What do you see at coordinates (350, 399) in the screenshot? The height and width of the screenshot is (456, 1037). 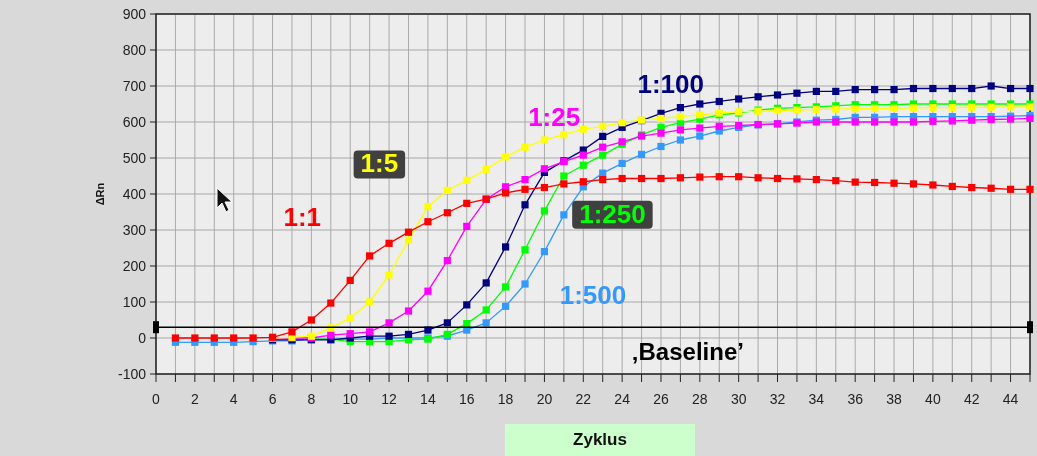 I see `x-tick-label: 10` at bounding box center [350, 399].